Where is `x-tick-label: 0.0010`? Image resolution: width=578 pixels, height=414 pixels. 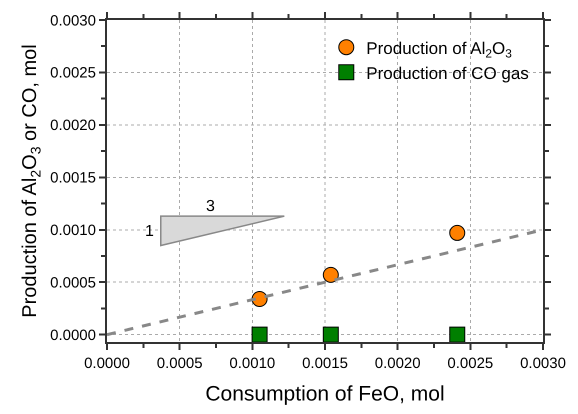 x-tick-label: 0.0010 is located at coordinates (252, 363).